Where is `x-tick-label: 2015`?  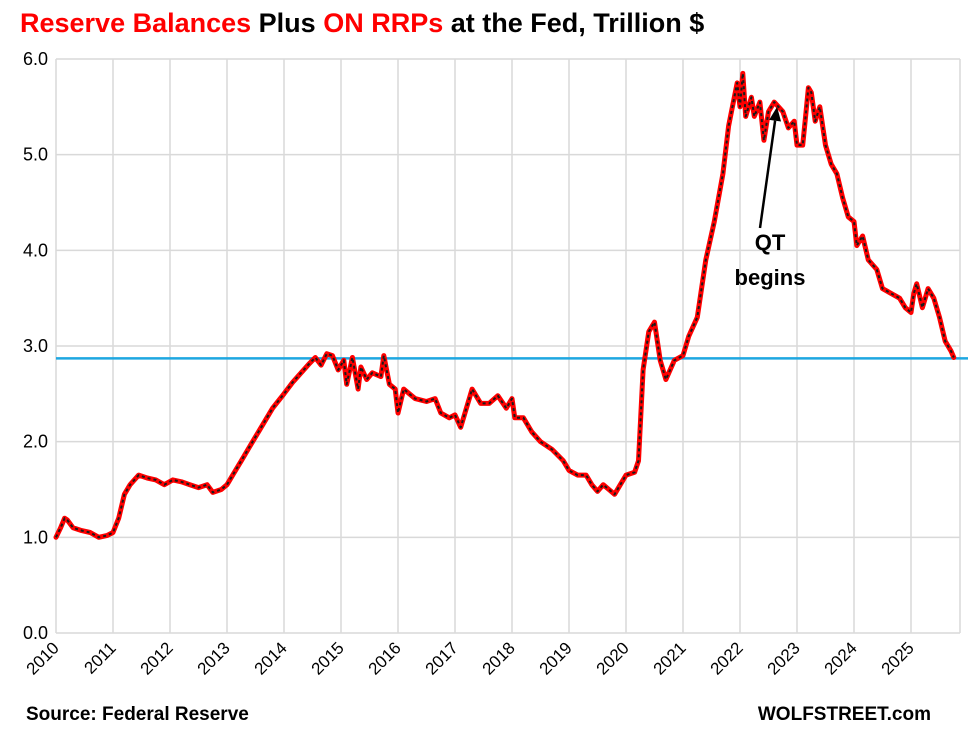
x-tick-label: 2015 is located at coordinates (328, 658).